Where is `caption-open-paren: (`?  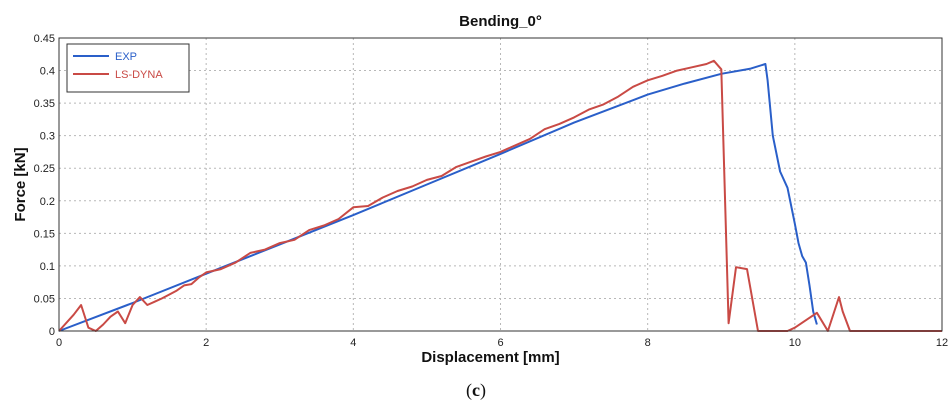 caption-open-paren: ( is located at coordinates (469, 390).